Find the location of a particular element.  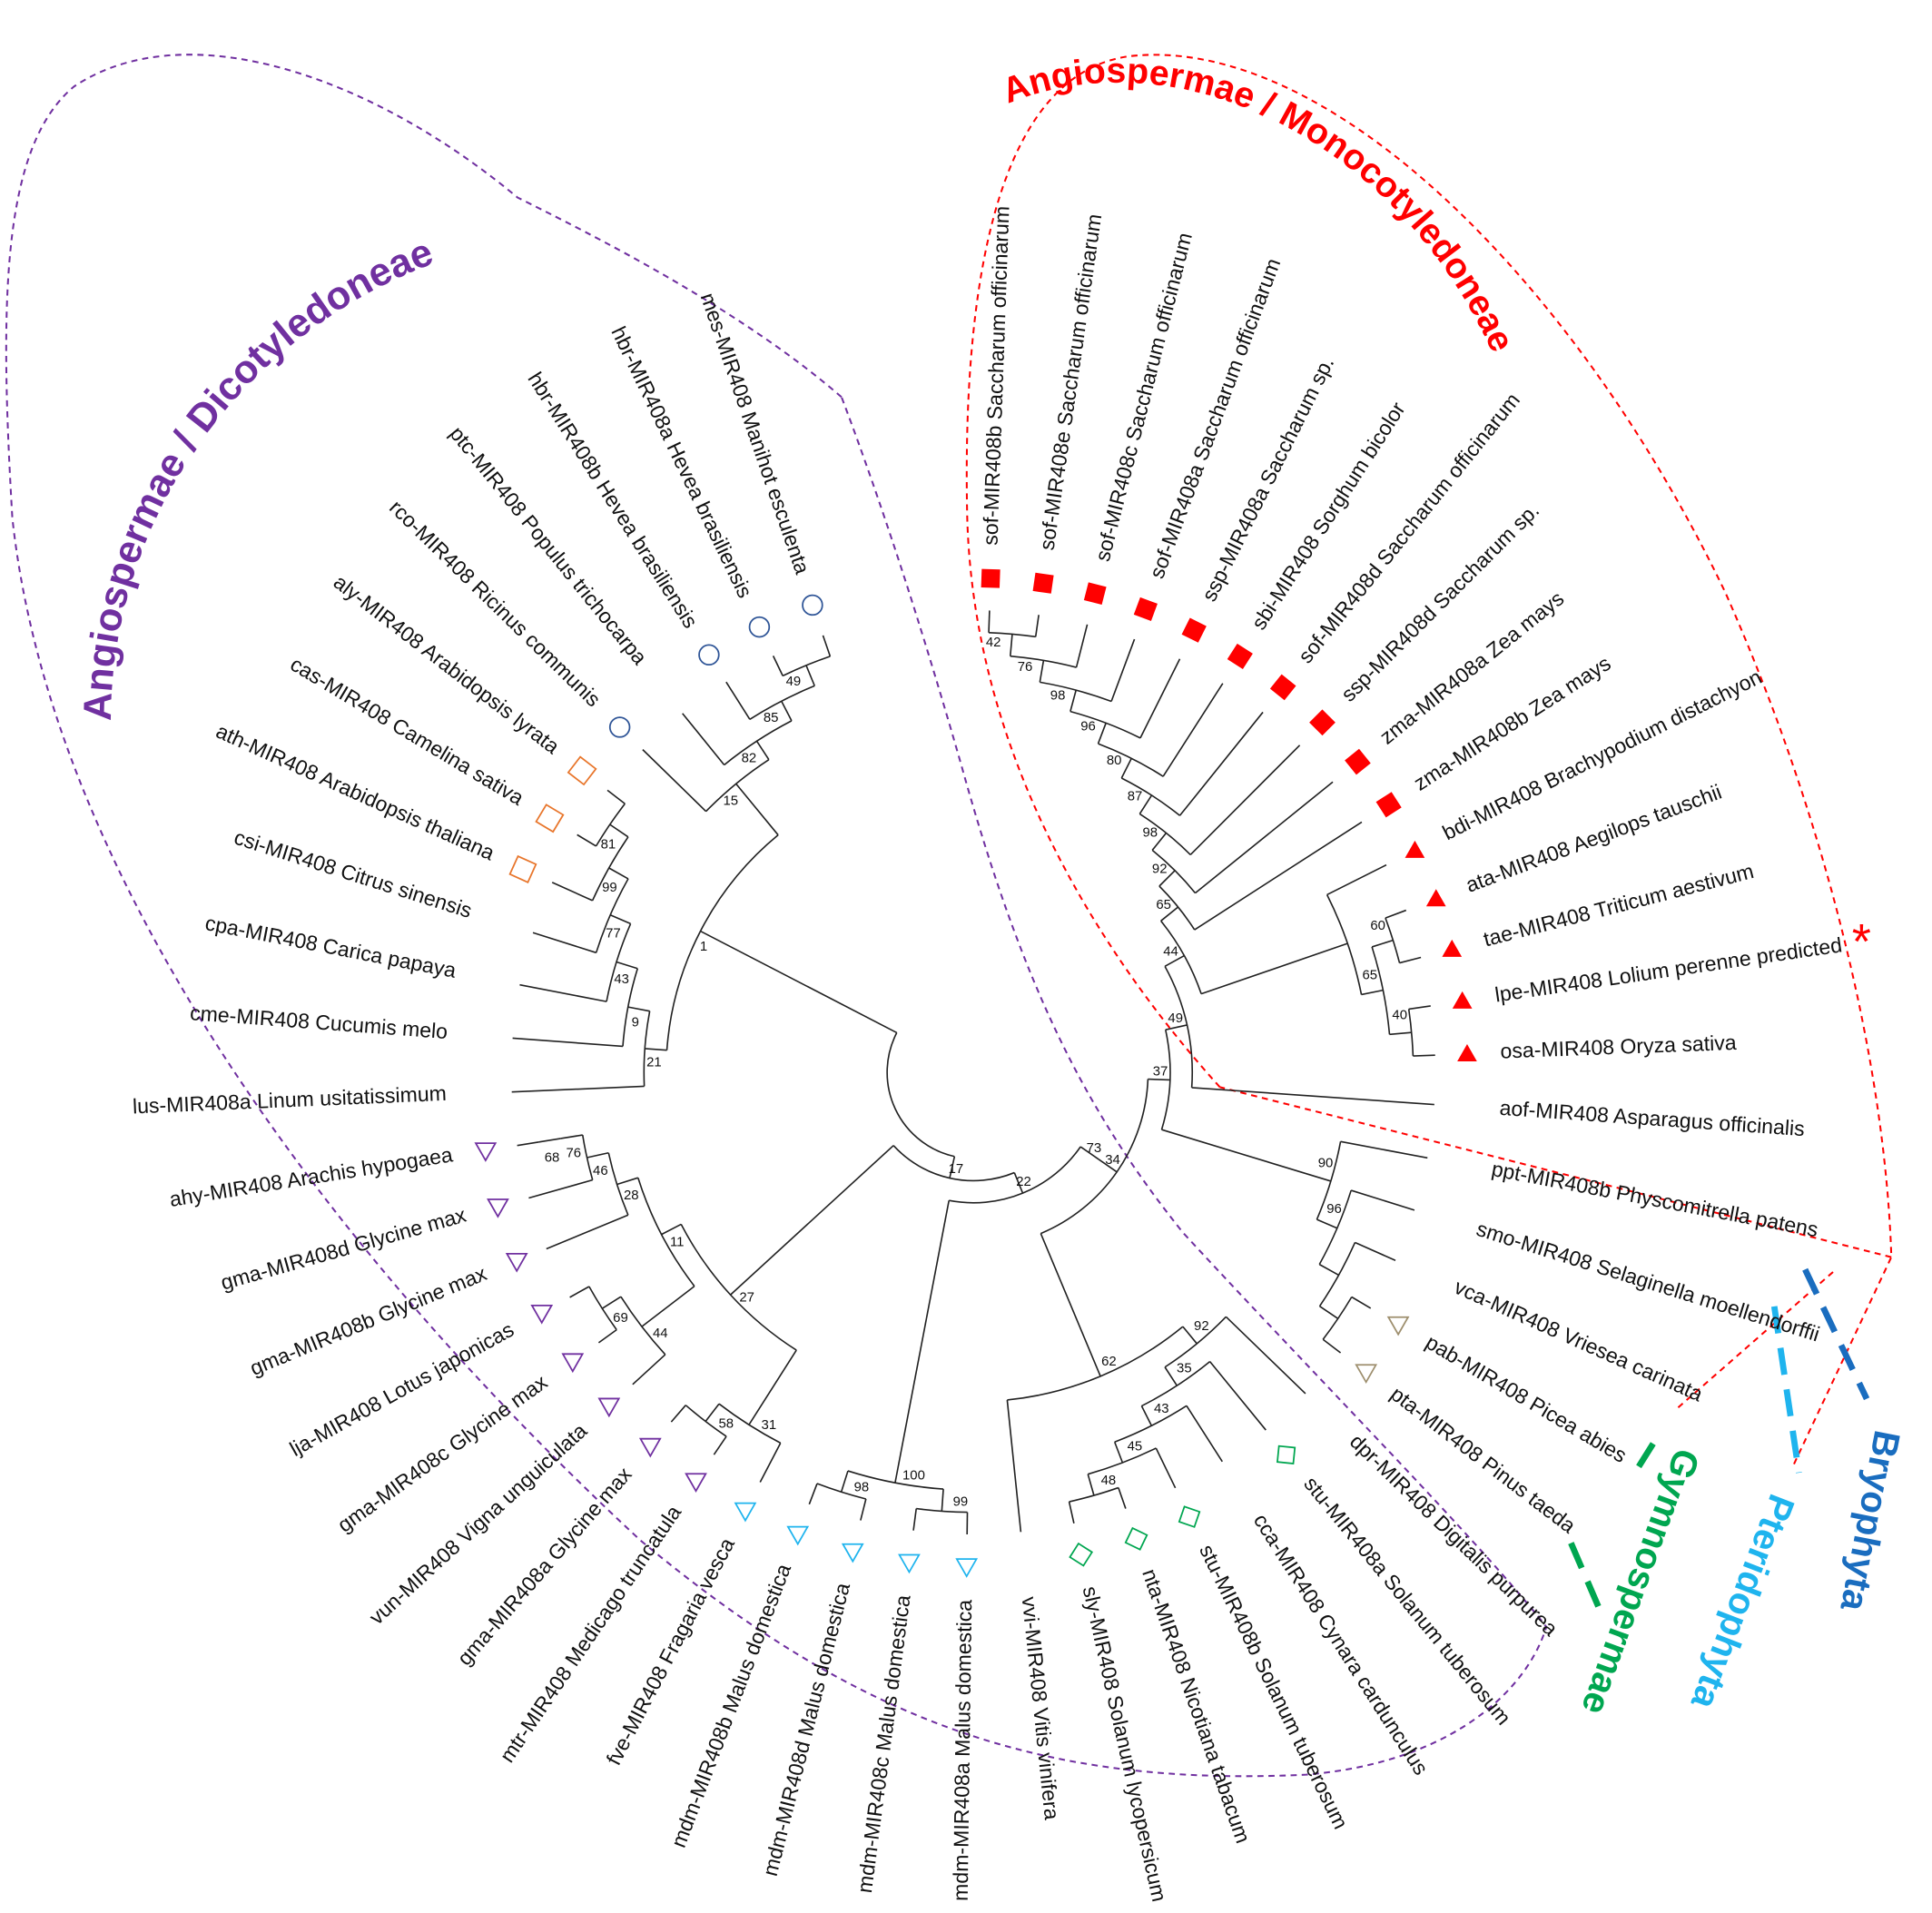

bootstrap-value: 43 is located at coordinates (1161, 1408).